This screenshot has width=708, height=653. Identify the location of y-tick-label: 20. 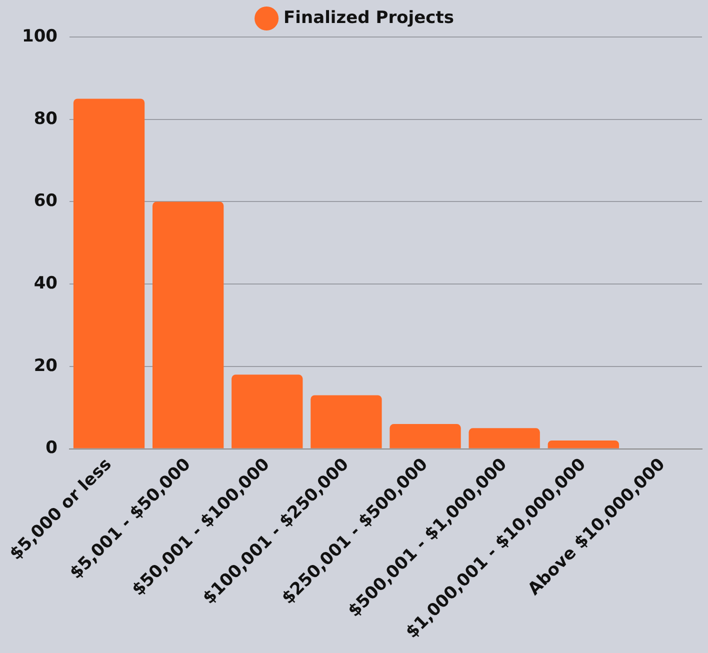
(46, 366).